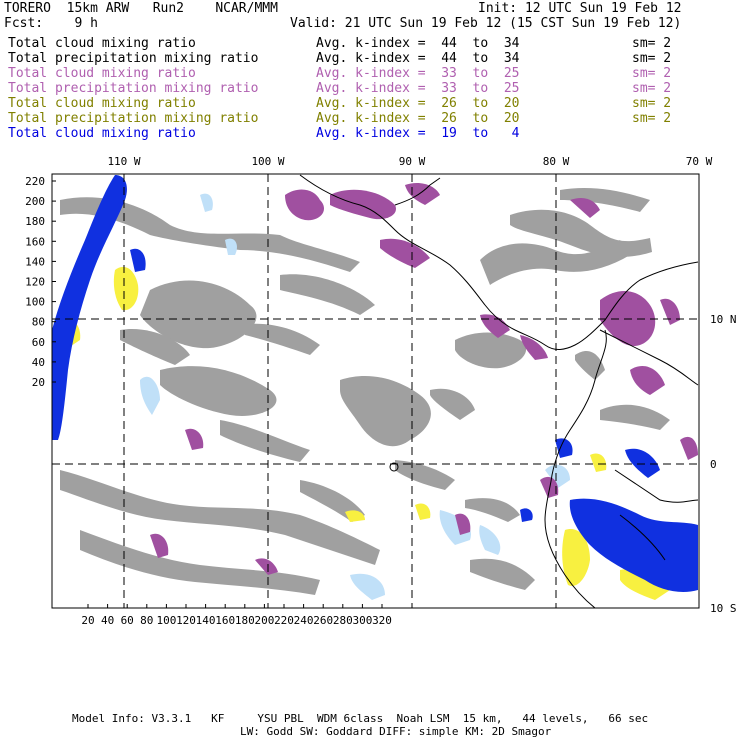 This screenshot has height=740, width=740. Describe the element at coordinates (323, 620) in the screenshot. I see `x-index-label: 260` at that location.